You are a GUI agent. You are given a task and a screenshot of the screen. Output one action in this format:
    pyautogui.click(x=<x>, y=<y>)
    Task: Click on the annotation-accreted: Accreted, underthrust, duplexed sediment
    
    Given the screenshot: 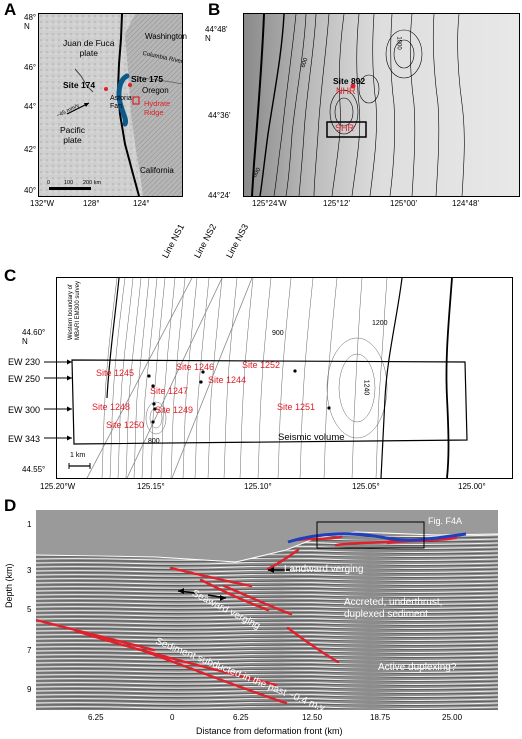 What is the action you would take?
    pyautogui.click(x=393, y=608)
    